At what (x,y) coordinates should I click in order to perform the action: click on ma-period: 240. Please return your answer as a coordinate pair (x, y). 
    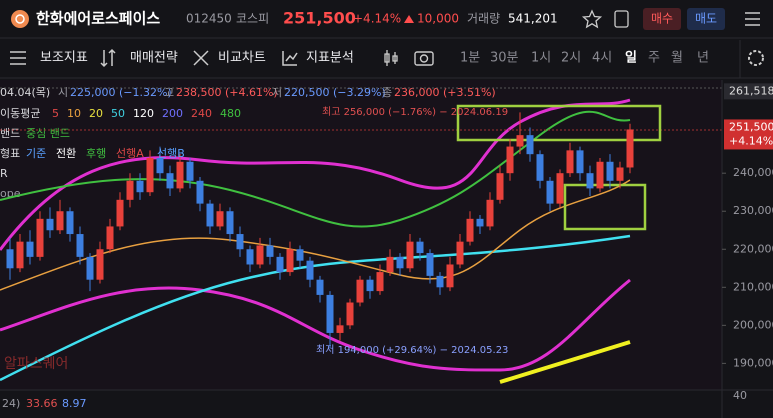
    Looking at the image, I should click on (201, 113).